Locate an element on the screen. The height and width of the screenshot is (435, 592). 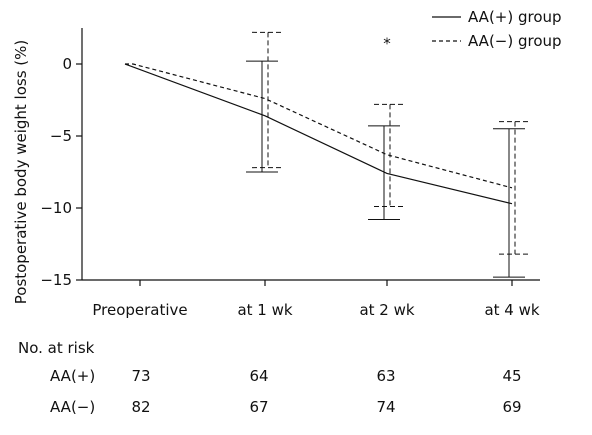
risk-value: 82 is located at coordinates (141, 407).